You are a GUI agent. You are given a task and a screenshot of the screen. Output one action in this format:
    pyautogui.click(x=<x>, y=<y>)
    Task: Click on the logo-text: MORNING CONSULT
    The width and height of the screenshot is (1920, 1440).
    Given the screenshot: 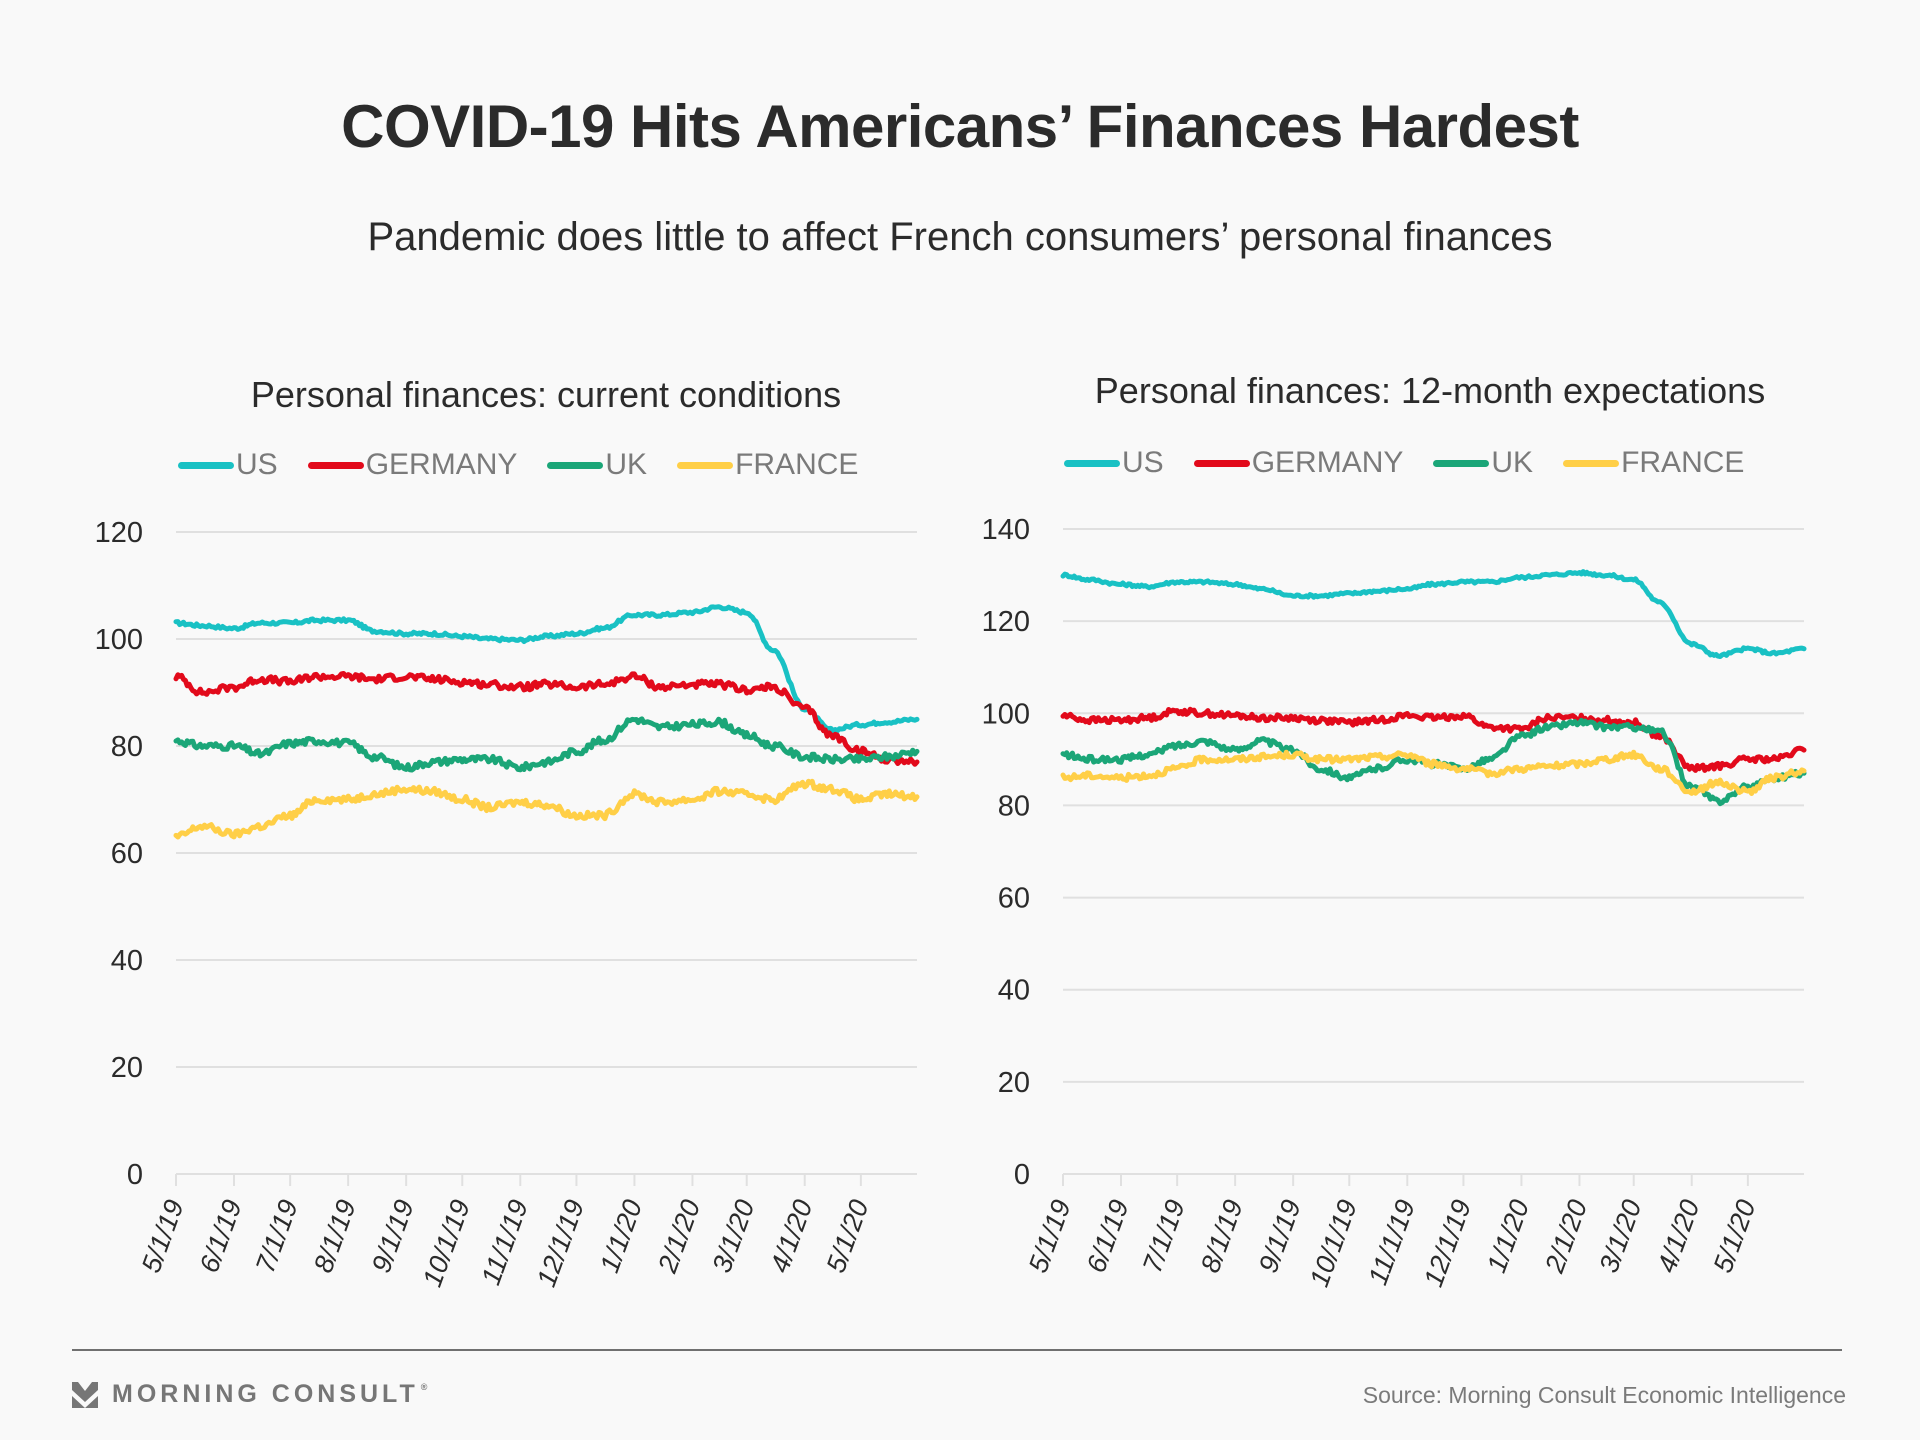 What is the action you would take?
    pyautogui.click(x=265, y=1394)
    